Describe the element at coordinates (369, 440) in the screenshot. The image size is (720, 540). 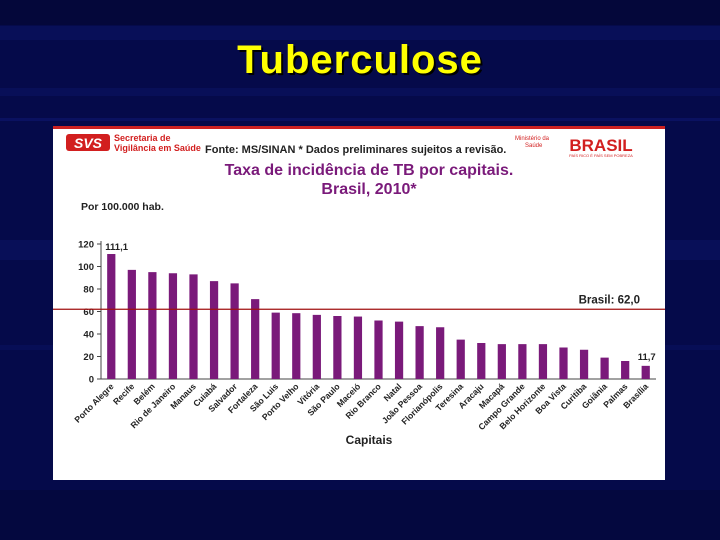
I see `x-axis-title: Capitais` at that location.